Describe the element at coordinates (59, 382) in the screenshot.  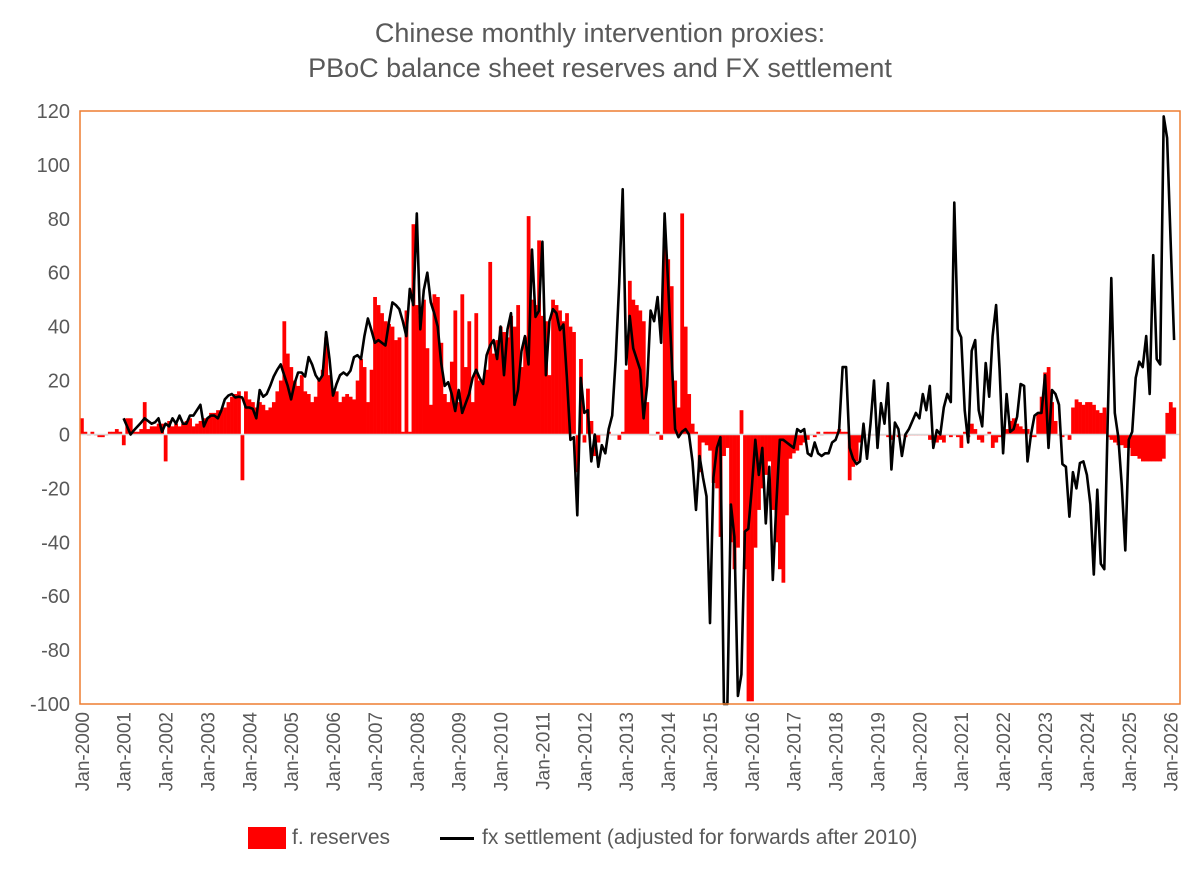
I see `y-tick-label: 20` at that location.